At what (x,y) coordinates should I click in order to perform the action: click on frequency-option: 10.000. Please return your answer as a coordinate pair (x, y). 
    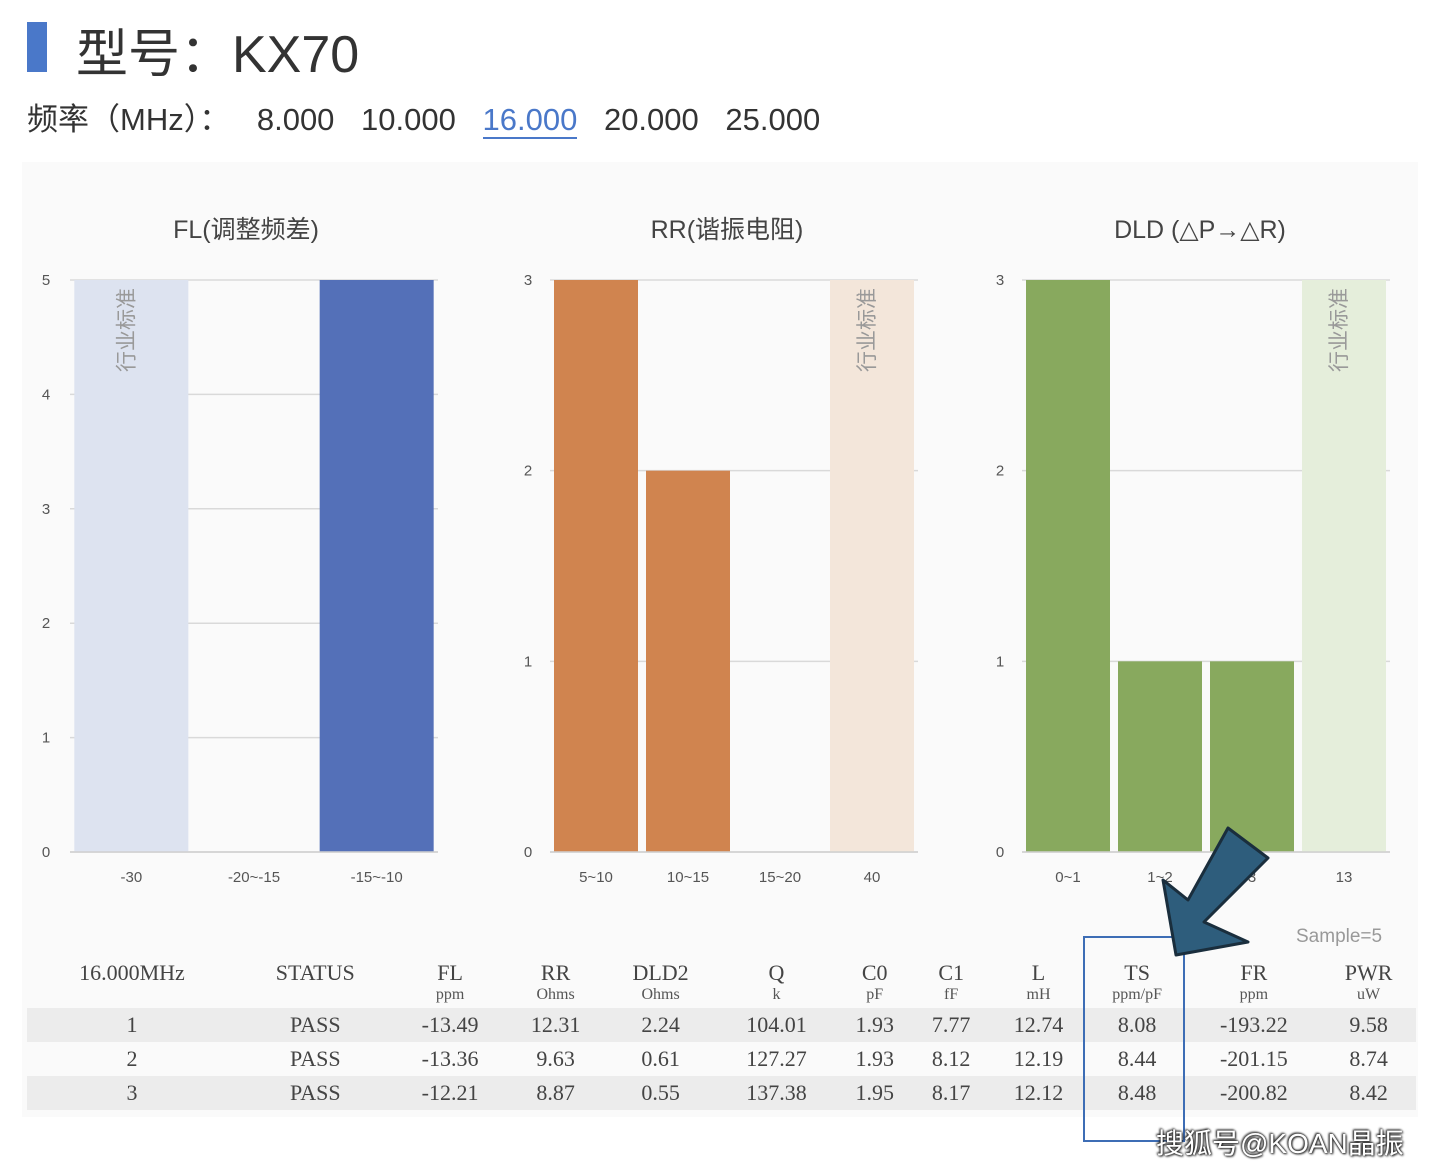
    Looking at the image, I should click on (408, 119).